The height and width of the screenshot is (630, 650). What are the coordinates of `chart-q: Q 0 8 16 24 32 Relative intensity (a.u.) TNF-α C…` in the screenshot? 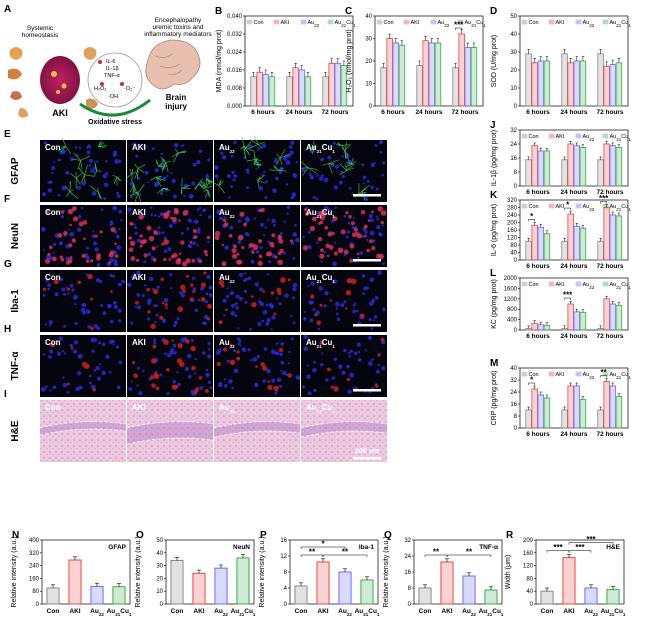 It's located at (443, 573).